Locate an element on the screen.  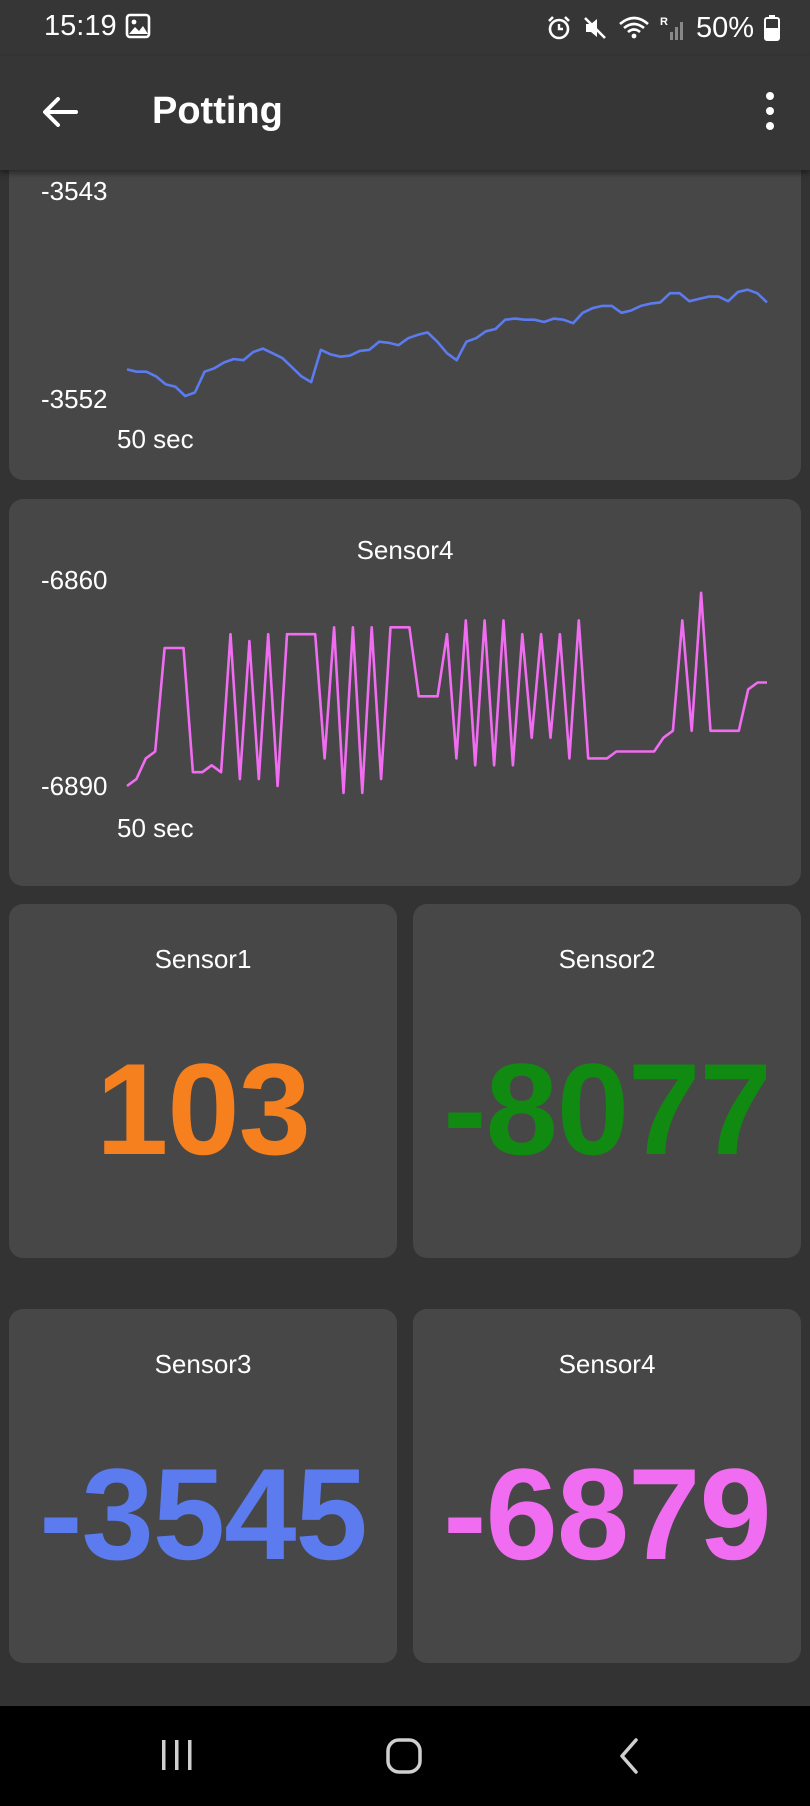
alarm-icon is located at coordinates (559, 28).